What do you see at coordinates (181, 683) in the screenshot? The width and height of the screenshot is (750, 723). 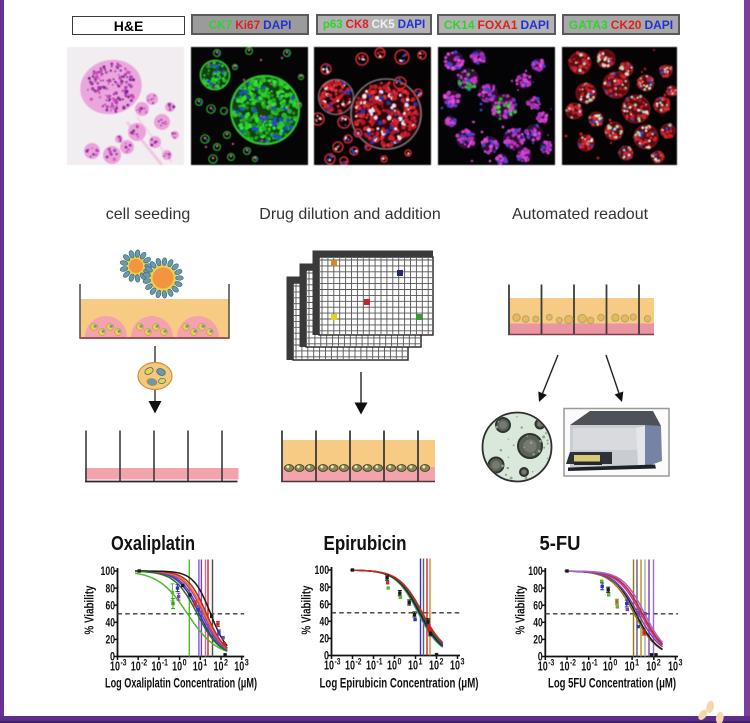 I see `svg-text:Log Oxaliplatin Concentration: Log Oxaliplatin Concentration (μM)` at bounding box center [181, 683].